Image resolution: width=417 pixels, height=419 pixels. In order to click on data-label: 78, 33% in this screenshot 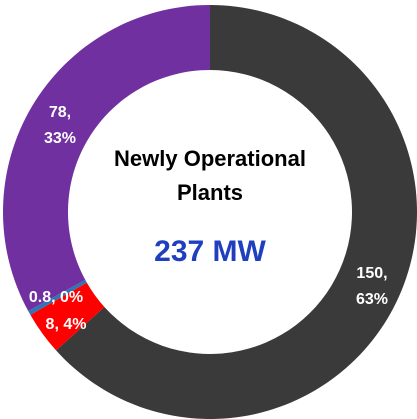, I will do `click(60, 125)`.